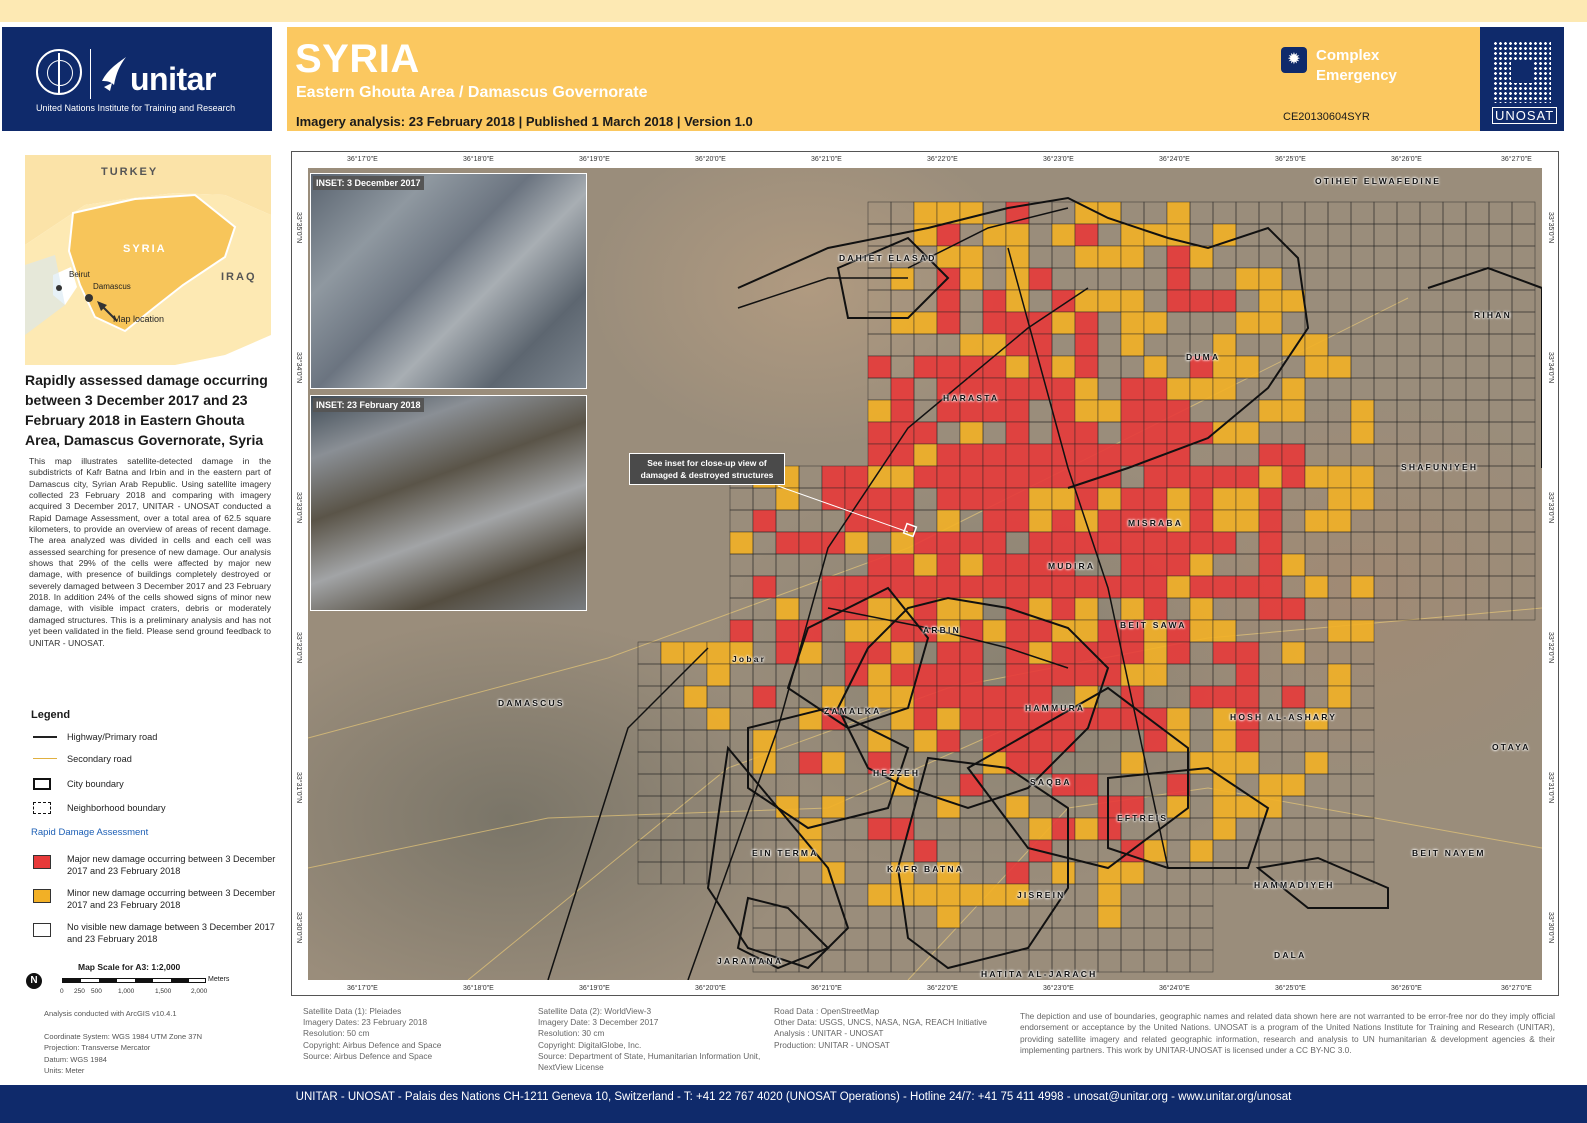 This screenshot has height=1123, width=1587. I want to click on place-label: HAMMADIYEH, so click(1294, 885).